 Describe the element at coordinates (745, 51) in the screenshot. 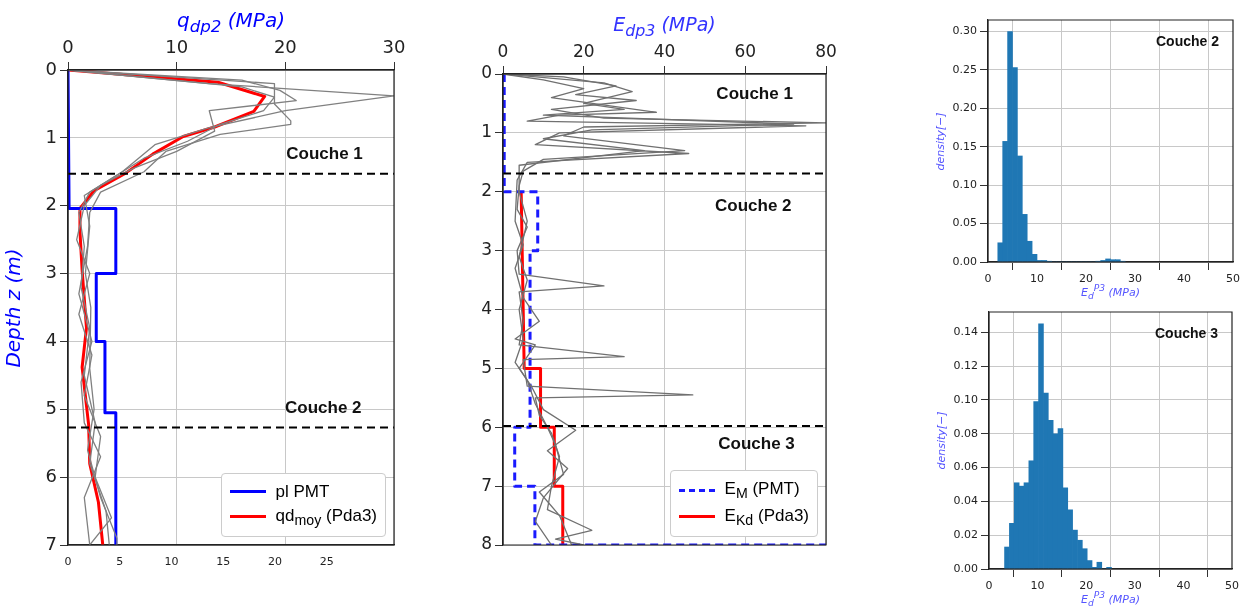

I see `x-tick-label: 60` at that location.